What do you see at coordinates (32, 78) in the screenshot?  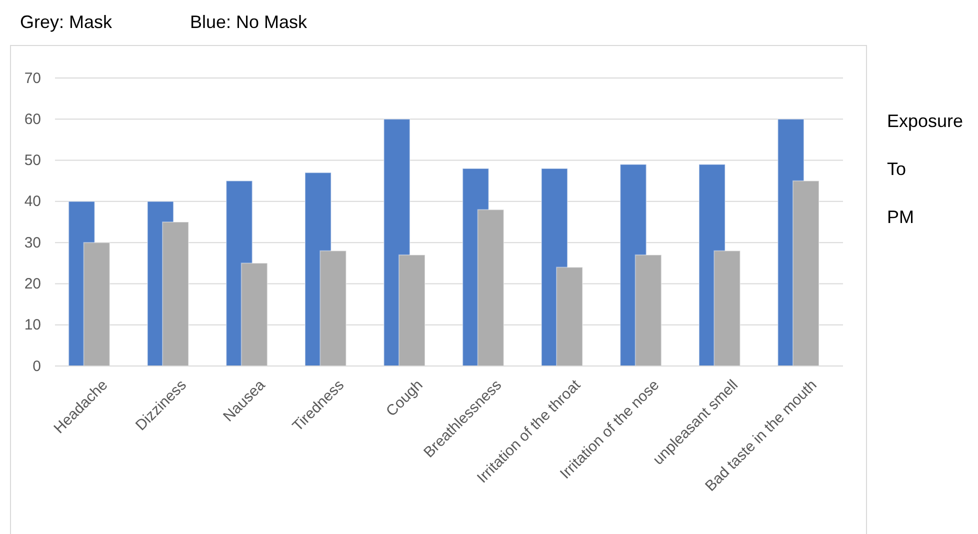 I see `y-tick-label: 70` at bounding box center [32, 78].